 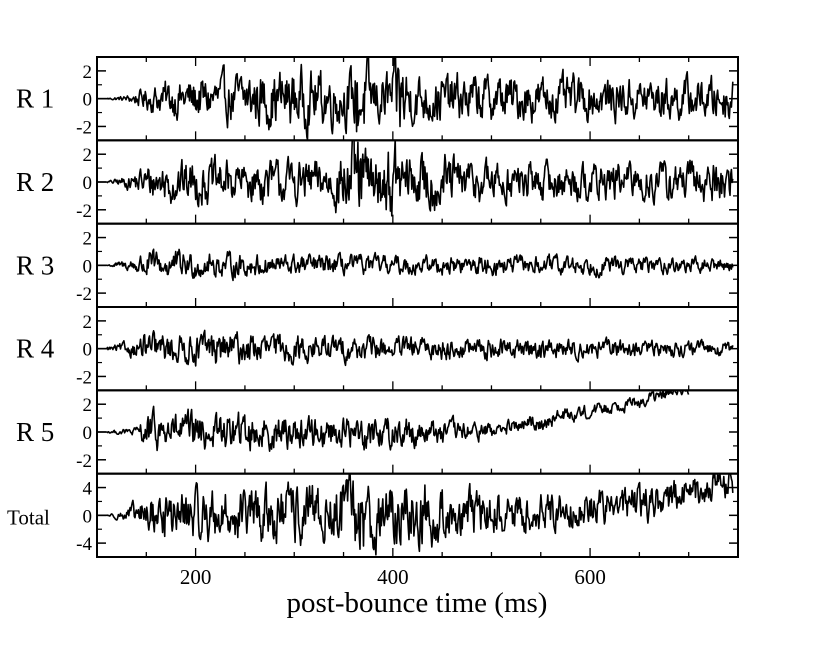 I want to click on panel-name-label: R 3, so click(x=35, y=265).